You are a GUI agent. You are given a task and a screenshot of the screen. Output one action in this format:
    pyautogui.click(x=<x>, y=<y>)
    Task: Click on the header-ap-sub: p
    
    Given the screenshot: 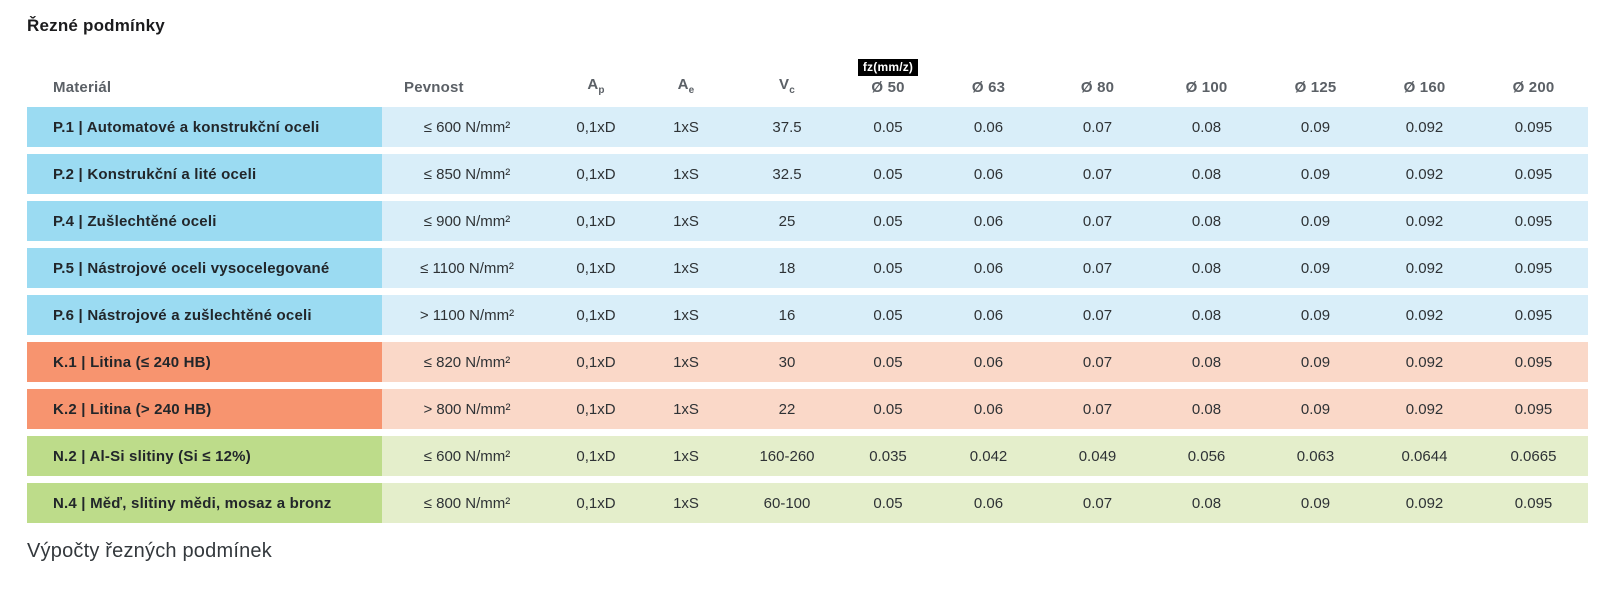 What is the action you would take?
    pyautogui.click(x=601, y=90)
    